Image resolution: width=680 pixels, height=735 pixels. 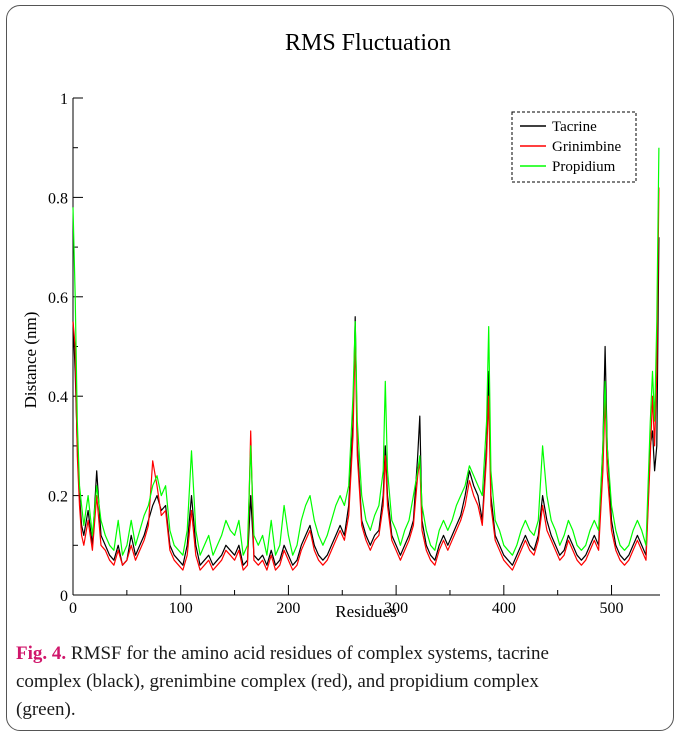 I want to click on y-axis-label: Distance (nm), so click(x=30, y=360).